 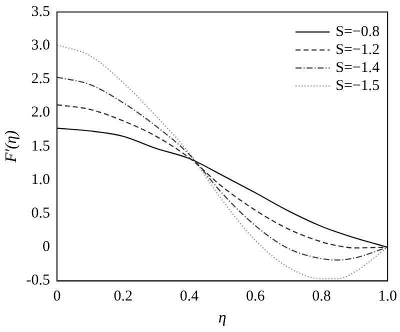 What do you see at coordinates (256, 296) in the screenshot?
I see `x-tick-label: 0.6` at bounding box center [256, 296].